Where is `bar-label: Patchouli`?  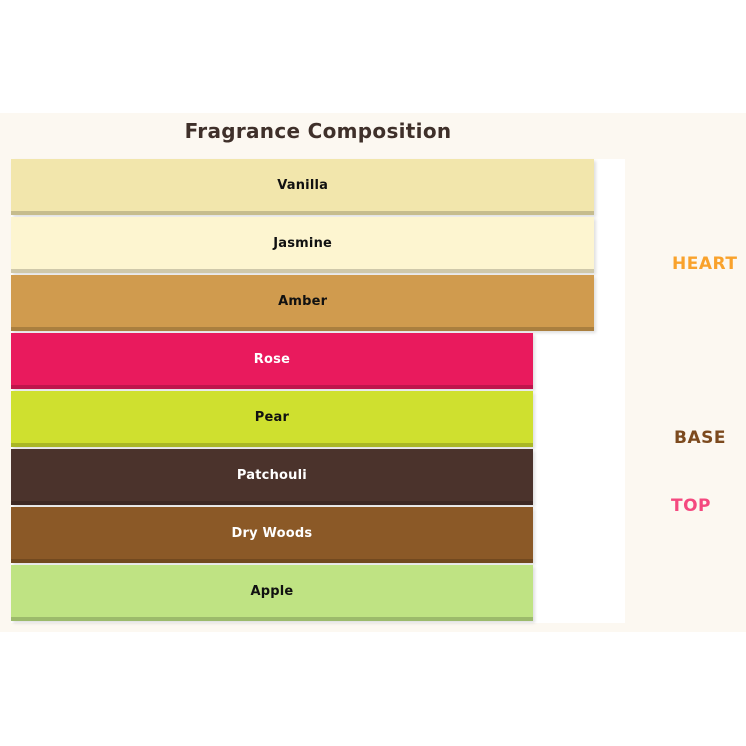 bar-label: Patchouli is located at coordinates (271, 475).